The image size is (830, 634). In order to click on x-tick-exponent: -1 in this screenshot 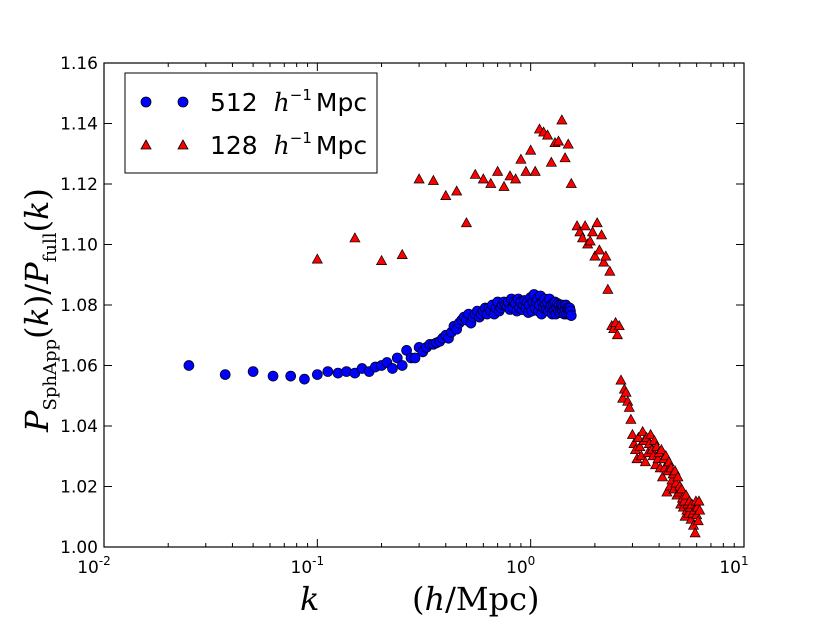, I will do `click(318, 561)`.